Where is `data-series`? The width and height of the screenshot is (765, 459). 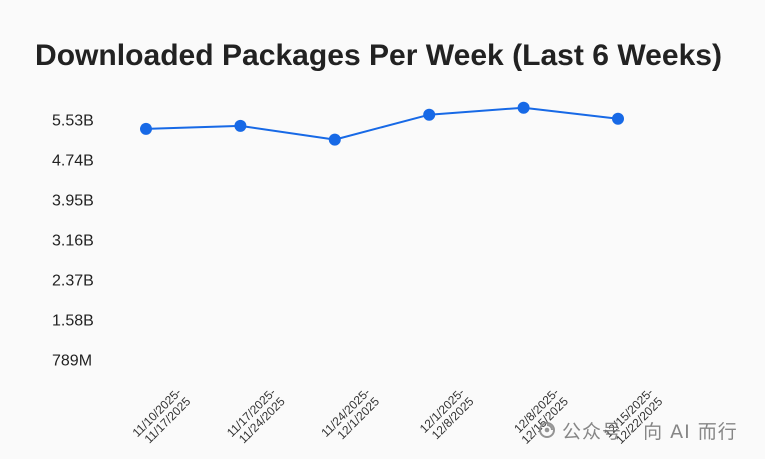
data-series is located at coordinates (382, 123).